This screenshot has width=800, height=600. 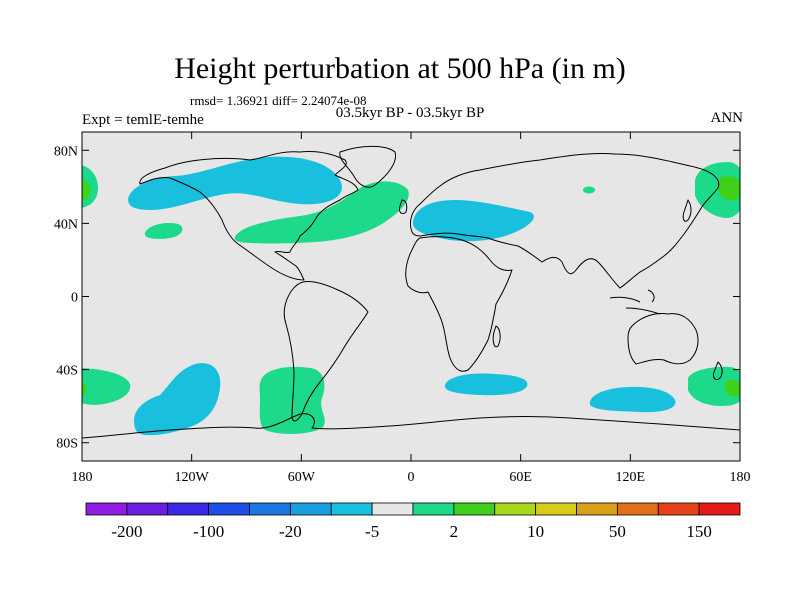 I want to click on lon-tick-label: 120W, so click(x=192, y=477).